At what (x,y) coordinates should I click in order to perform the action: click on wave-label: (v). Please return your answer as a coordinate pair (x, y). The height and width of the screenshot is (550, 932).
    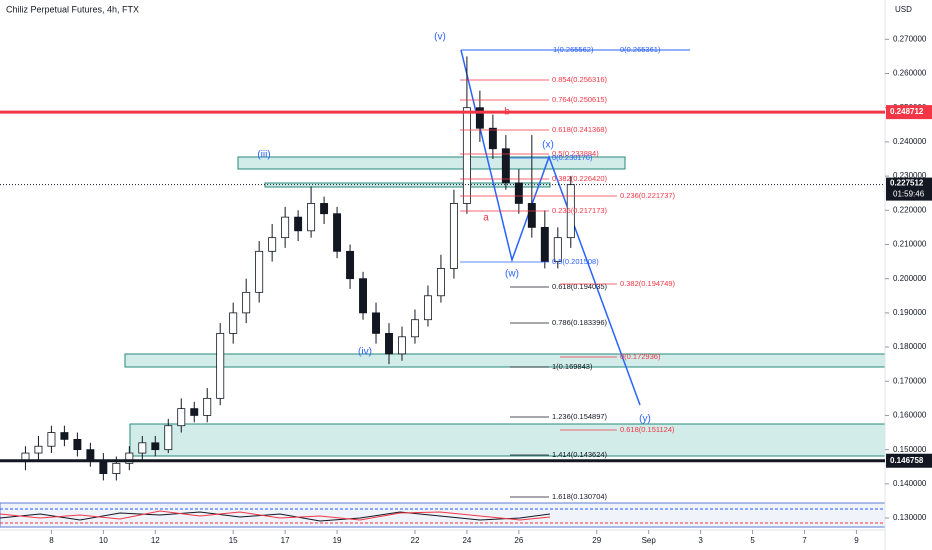
    Looking at the image, I should click on (440, 37).